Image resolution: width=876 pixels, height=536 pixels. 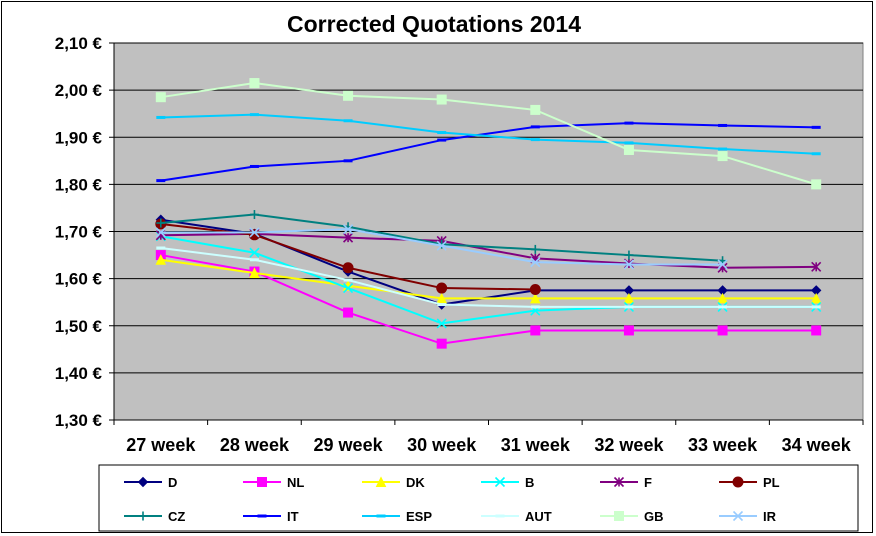 I want to click on data-point-pl, so click(x=254, y=235).